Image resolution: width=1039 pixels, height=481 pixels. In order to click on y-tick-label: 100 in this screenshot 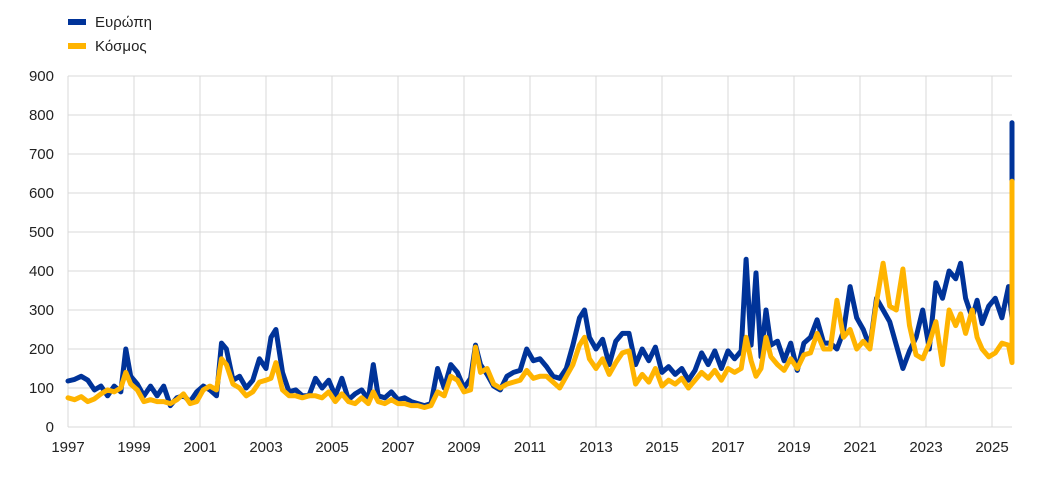, I will do `click(41, 388)`.